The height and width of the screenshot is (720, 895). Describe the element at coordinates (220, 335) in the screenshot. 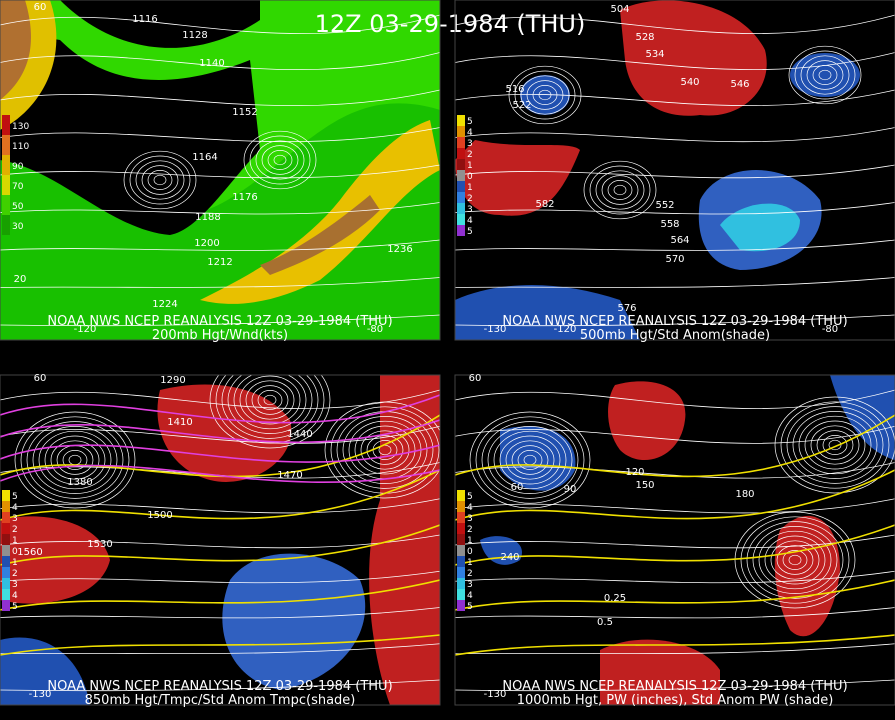

I see `panel-subtitle: 200mb Hgt/Wnd(kts)` at that location.